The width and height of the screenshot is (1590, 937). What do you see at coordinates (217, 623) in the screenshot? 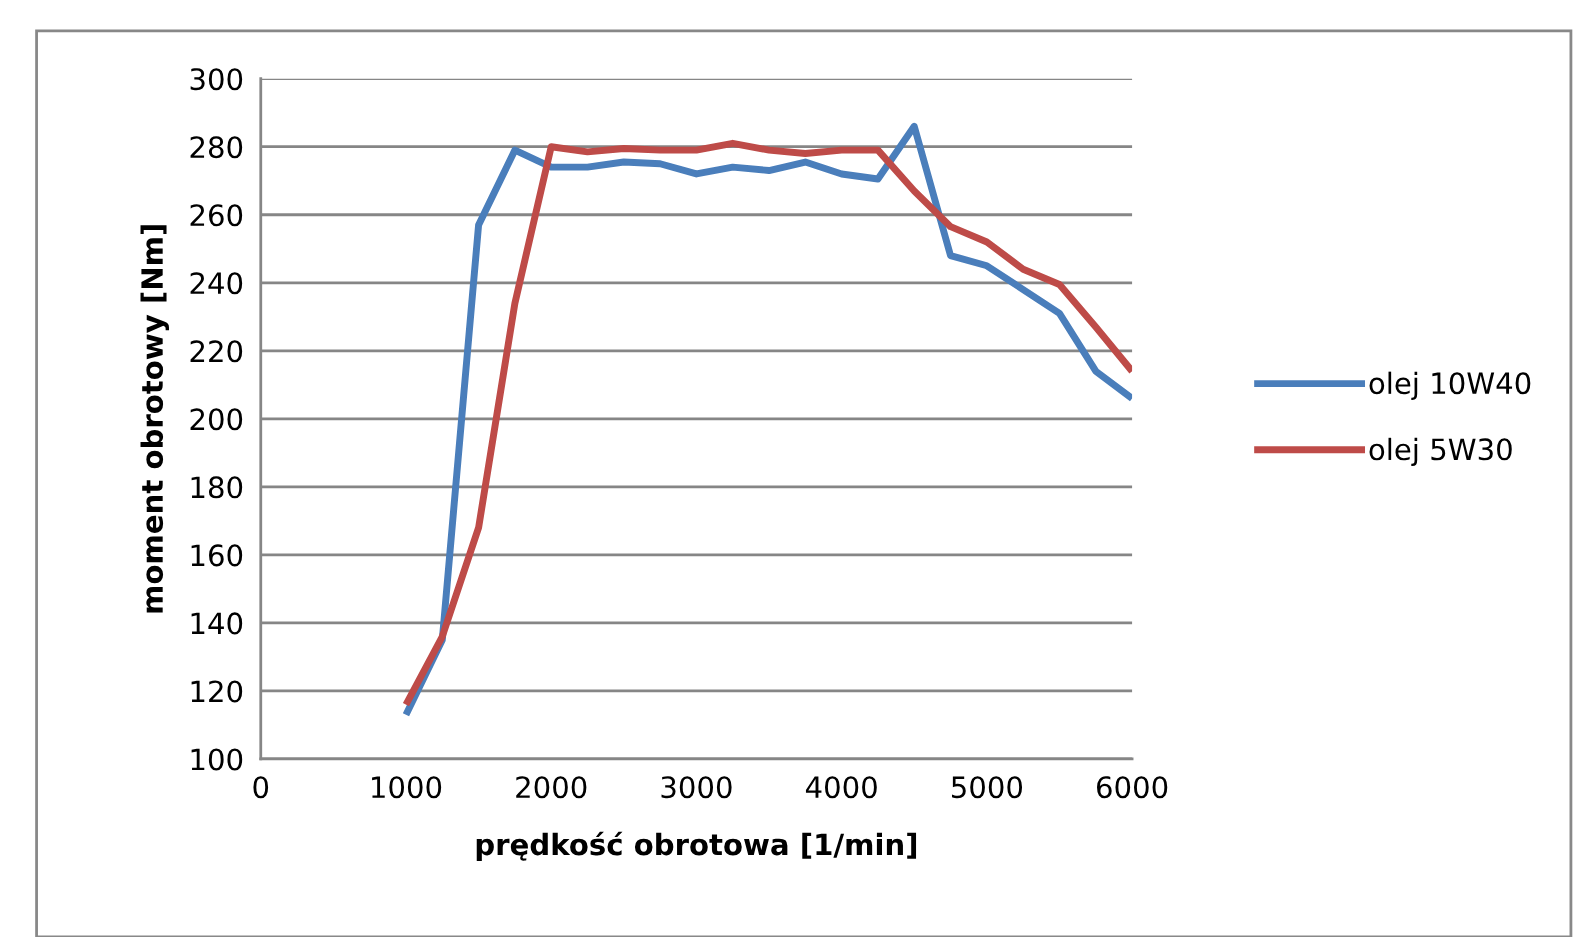
I see `y-tick-label: 140` at bounding box center [217, 623].